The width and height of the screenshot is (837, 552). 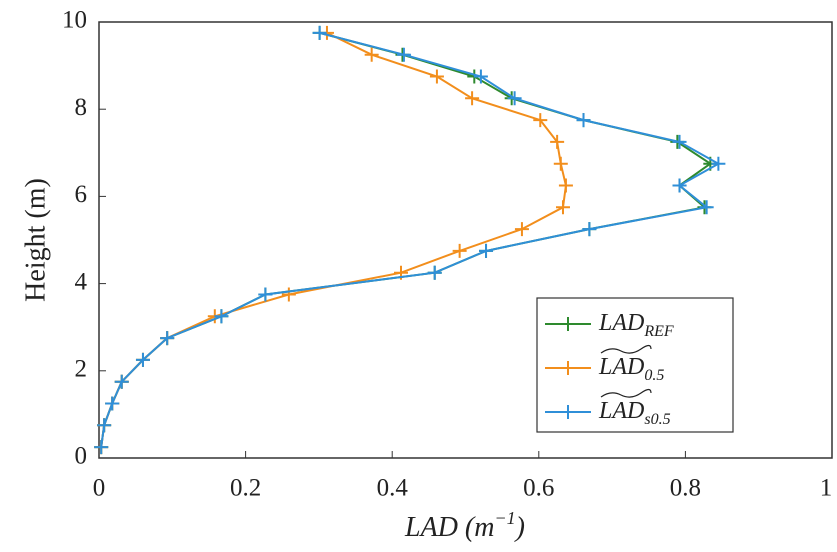 I want to click on y-tick-label: 4, so click(x=81, y=281).